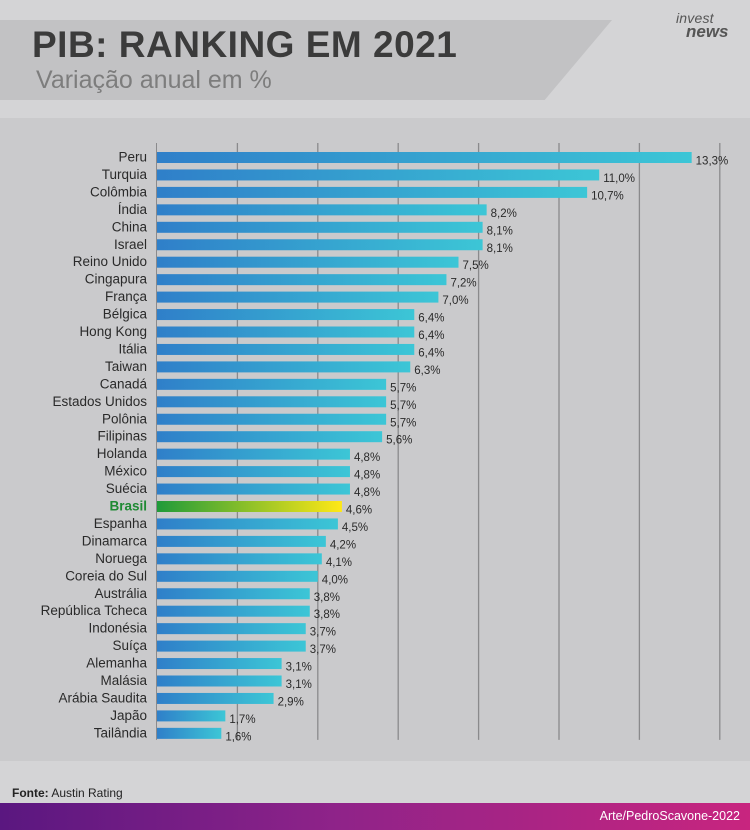 The width and height of the screenshot is (750, 830). What do you see at coordinates (125, 418) in the screenshot?
I see `category-label: Polônia` at bounding box center [125, 418].